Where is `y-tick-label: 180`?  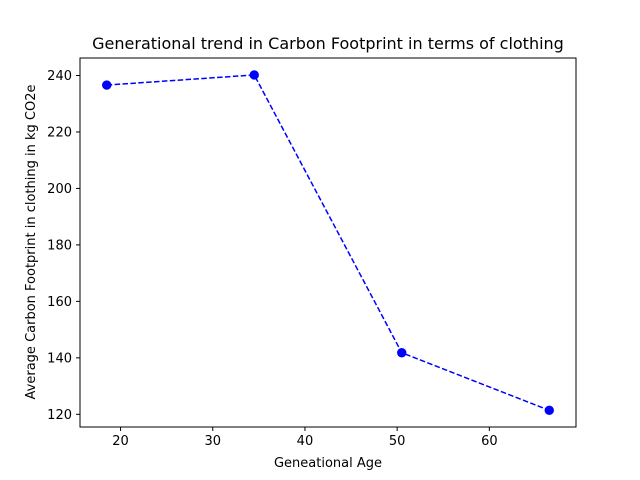 y-tick-label: 180 is located at coordinates (59, 245).